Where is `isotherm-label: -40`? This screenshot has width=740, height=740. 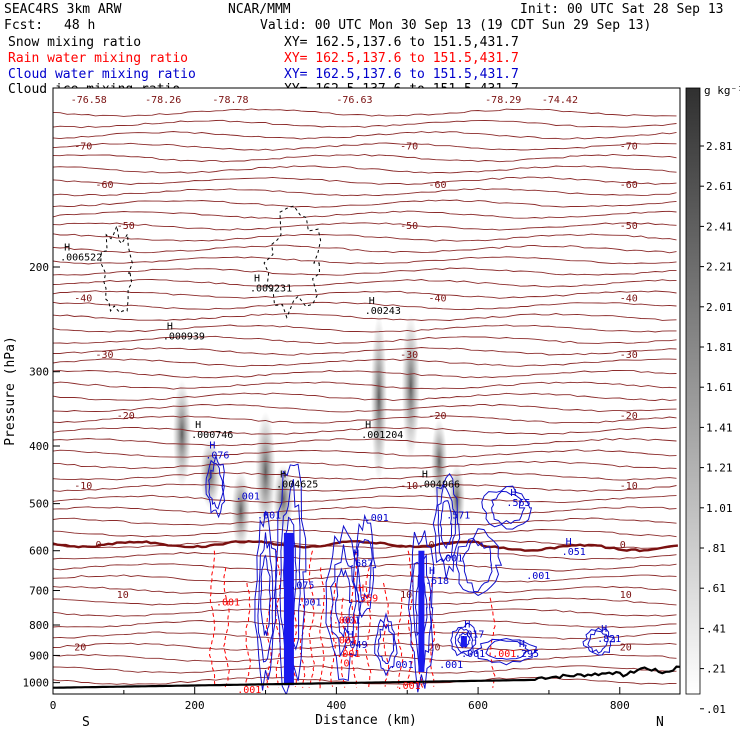
isotherm-label: -40 is located at coordinates (629, 298).